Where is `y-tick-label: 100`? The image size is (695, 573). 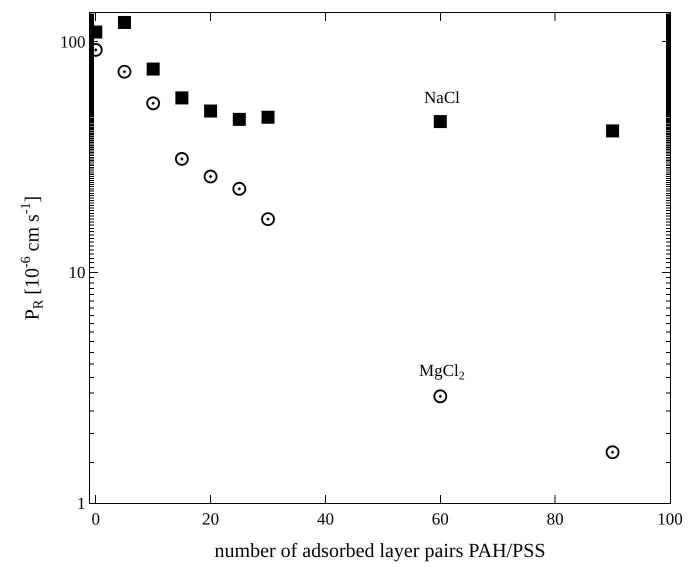
y-tick-label: 100 is located at coordinates (73, 42).